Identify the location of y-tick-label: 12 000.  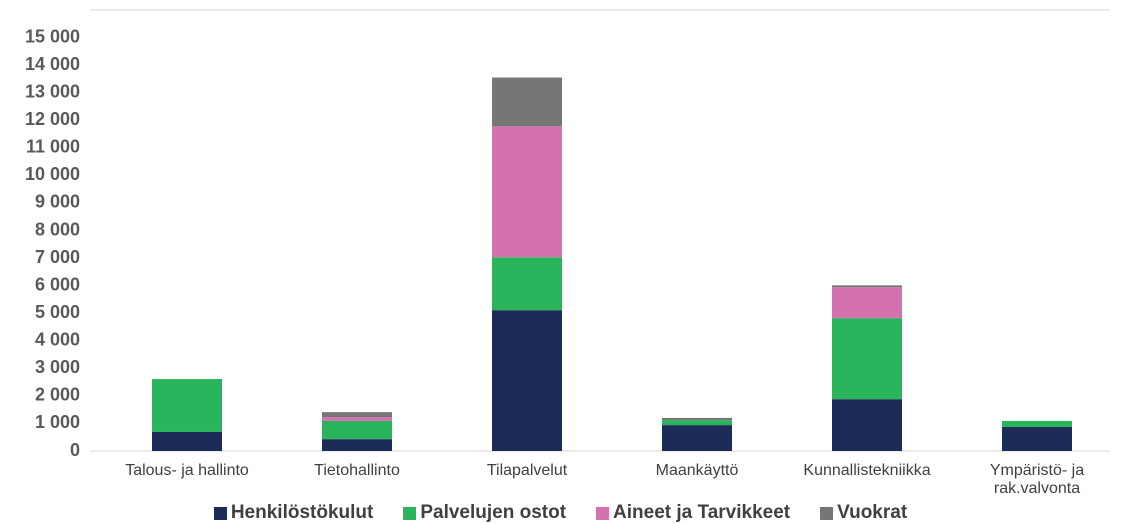
(52, 119).